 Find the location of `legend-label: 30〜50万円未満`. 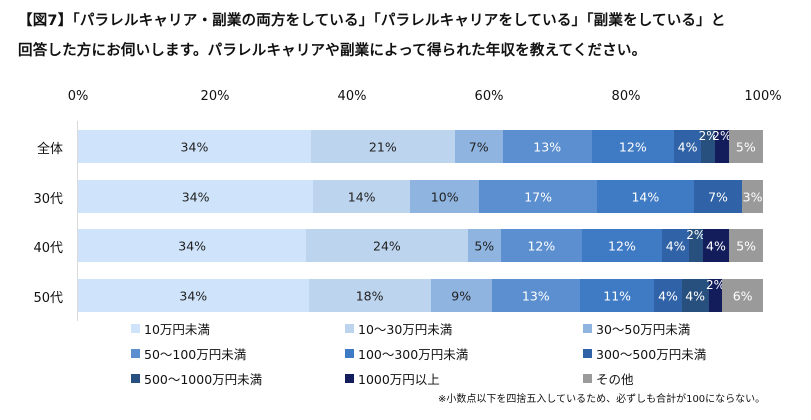

legend-label: 30〜50万円未満 is located at coordinates (643, 329).